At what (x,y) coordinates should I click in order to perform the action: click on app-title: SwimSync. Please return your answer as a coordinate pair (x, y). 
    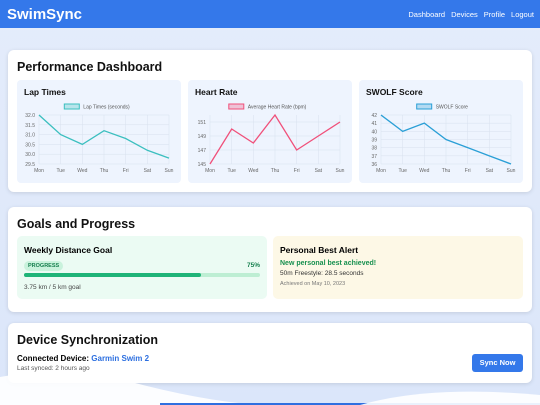
    Looking at the image, I should click on (45, 14).